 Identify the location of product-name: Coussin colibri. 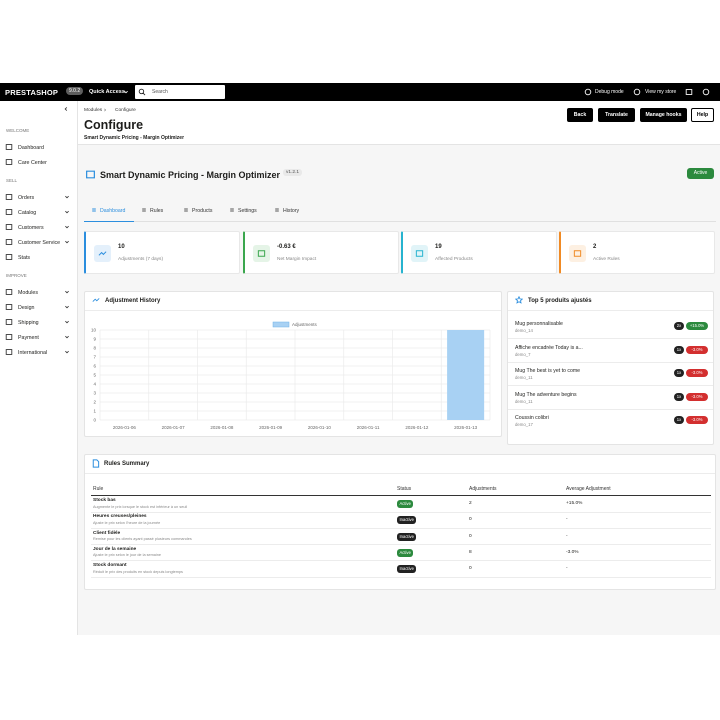
(532, 418).